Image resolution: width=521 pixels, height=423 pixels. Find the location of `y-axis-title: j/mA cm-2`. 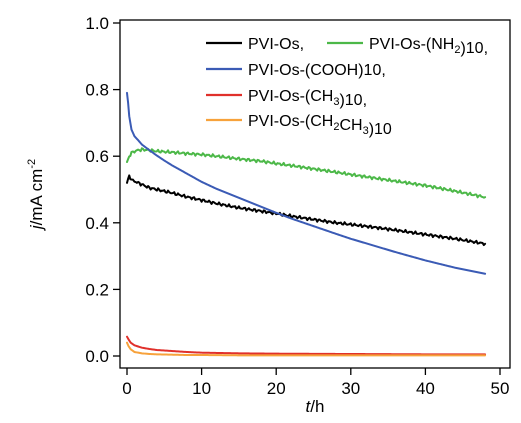

y-axis-title: j/mA cm-2 is located at coordinates (36, 195).